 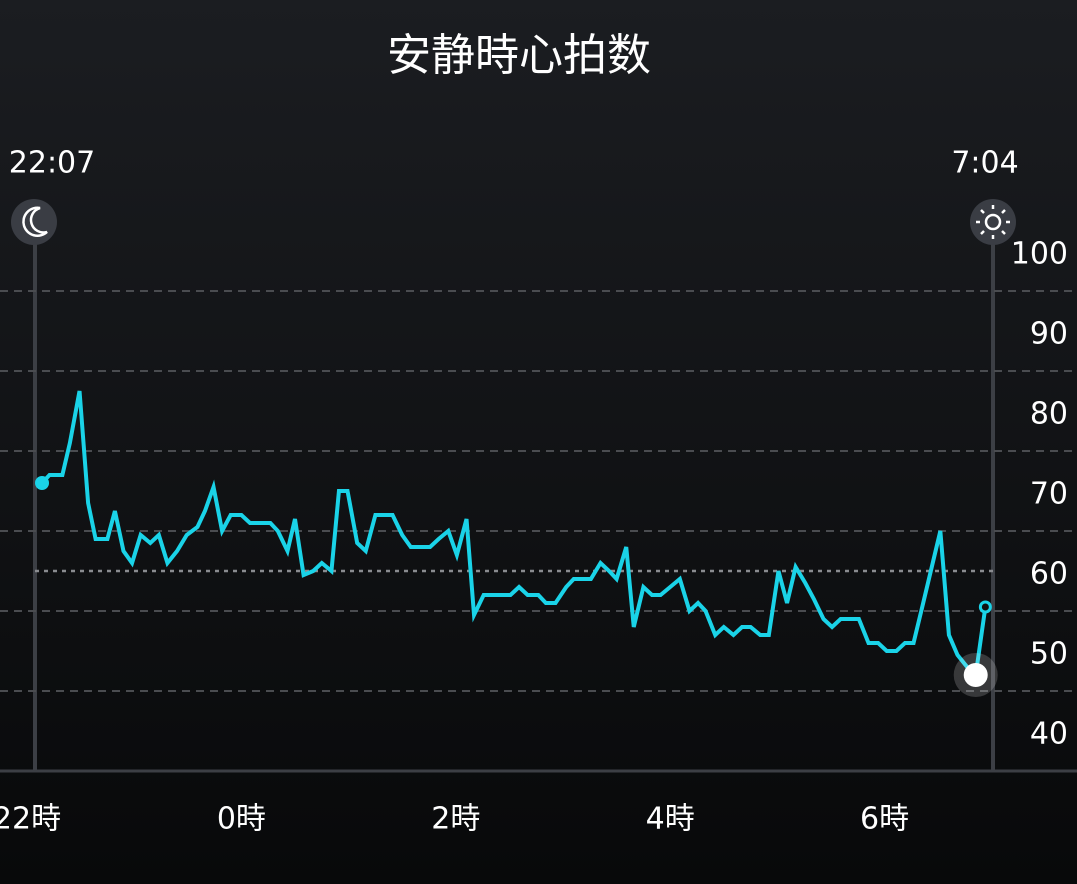 I want to click on y-tick-label: 40, so click(x=1049, y=734).